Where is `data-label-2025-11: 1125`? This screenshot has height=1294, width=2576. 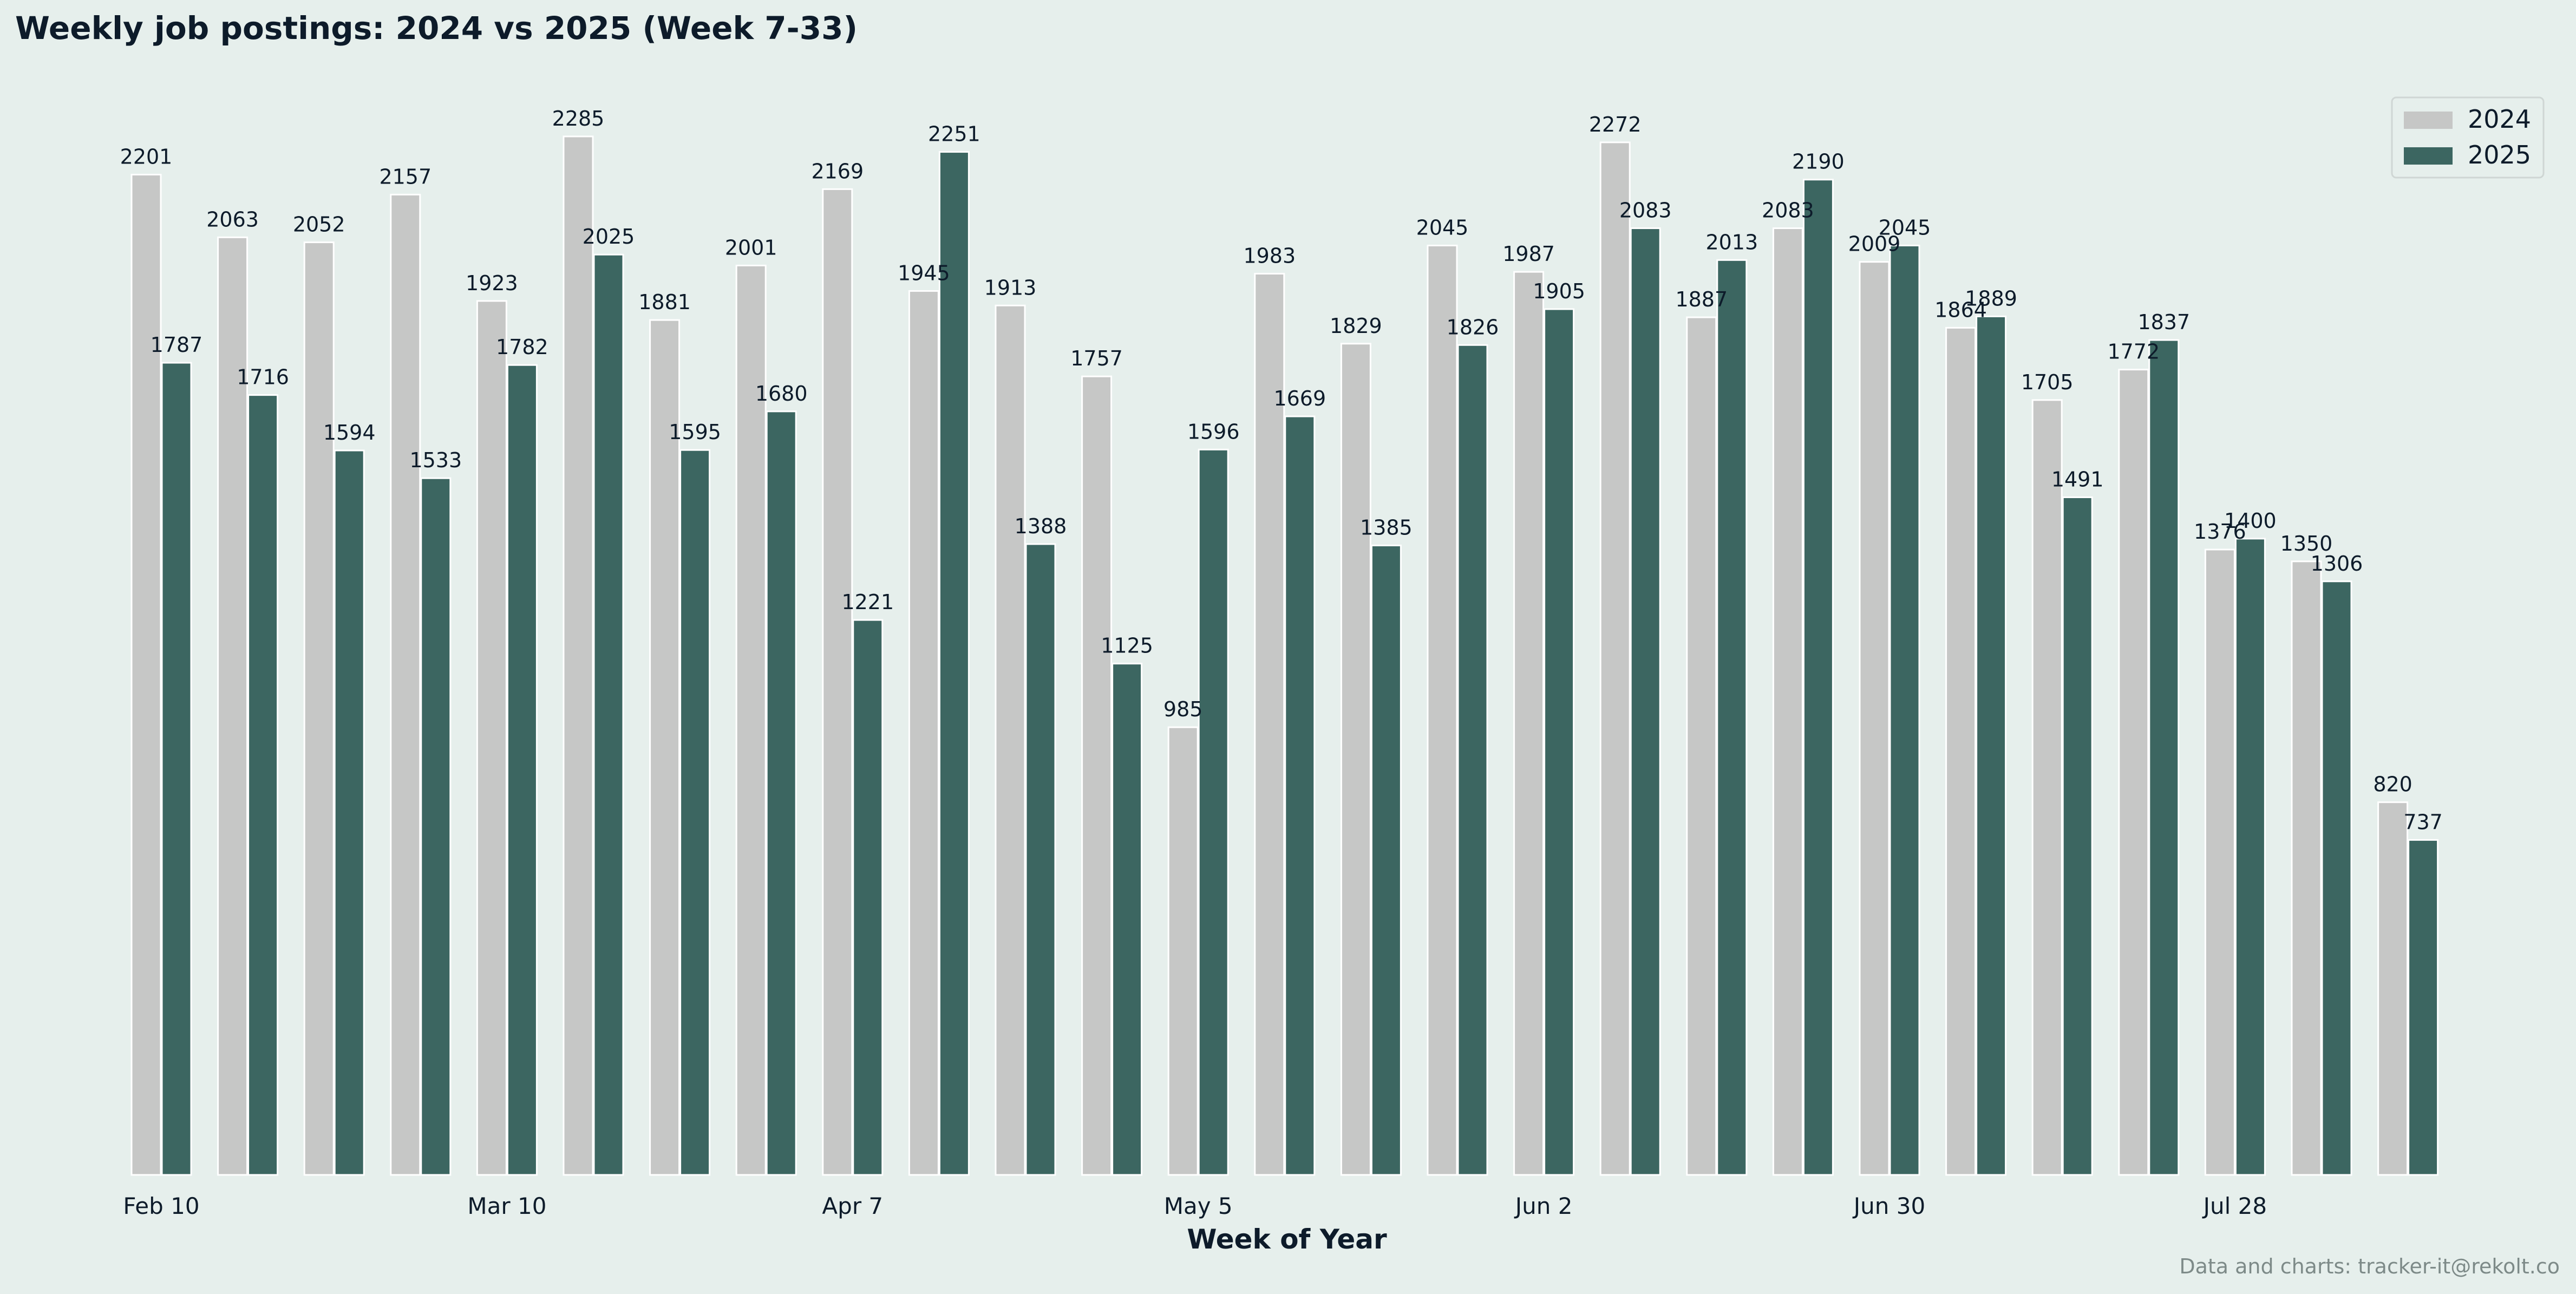
data-label-2025-11: 1125 is located at coordinates (1127, 646).